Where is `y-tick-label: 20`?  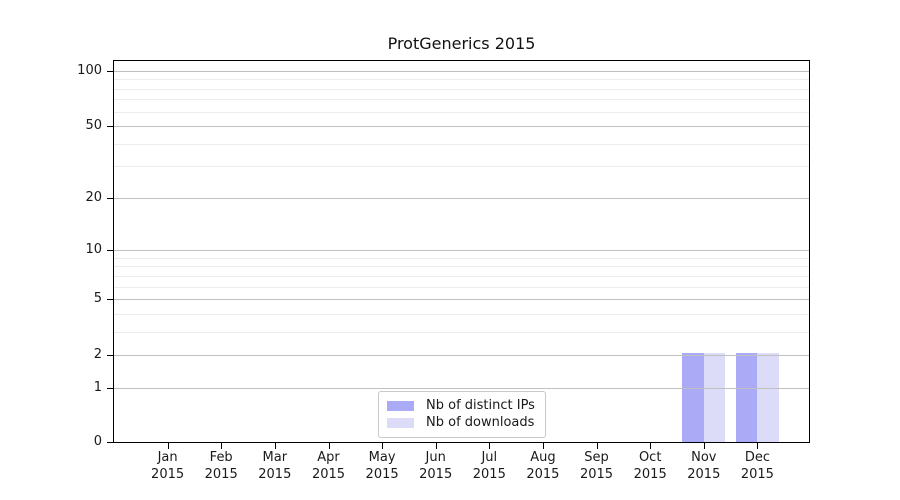
y-tick-label: 20 is located at coordinates (93, 197).